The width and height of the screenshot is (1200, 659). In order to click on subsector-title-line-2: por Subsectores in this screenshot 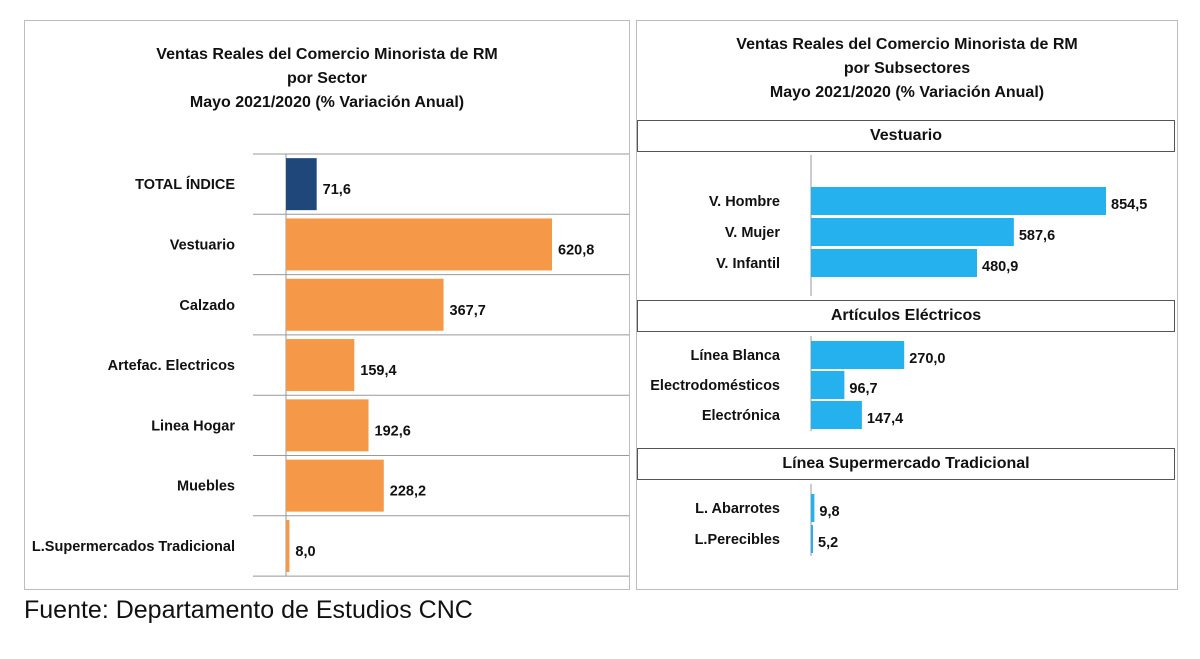, I will do `click(907, 68)`.